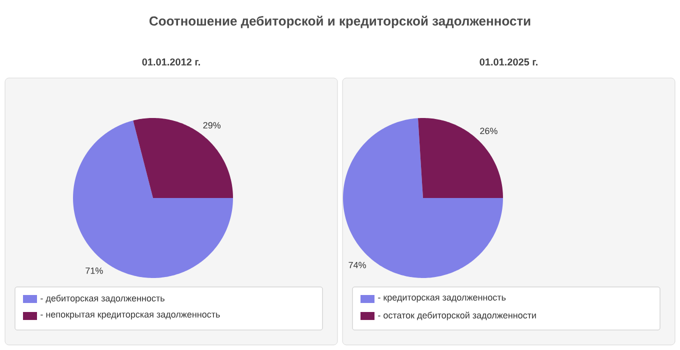  What do you see at coordinates (340, 22) in the screenshot?
I see `chart-title: Соотношение дебиторской и кредиторской задолженности` at bounding box center [340, 22].